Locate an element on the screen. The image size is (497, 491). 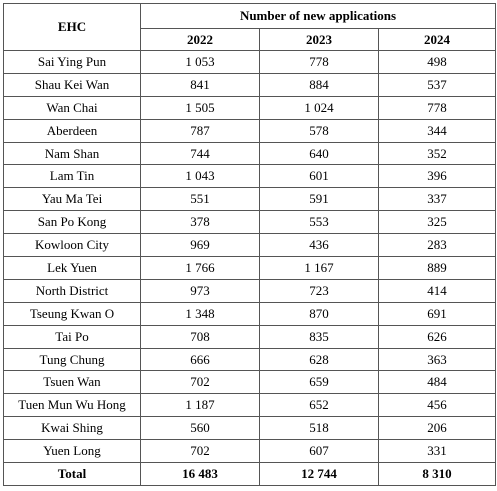
cell-value: 498 is located at coordinates (437, 62).